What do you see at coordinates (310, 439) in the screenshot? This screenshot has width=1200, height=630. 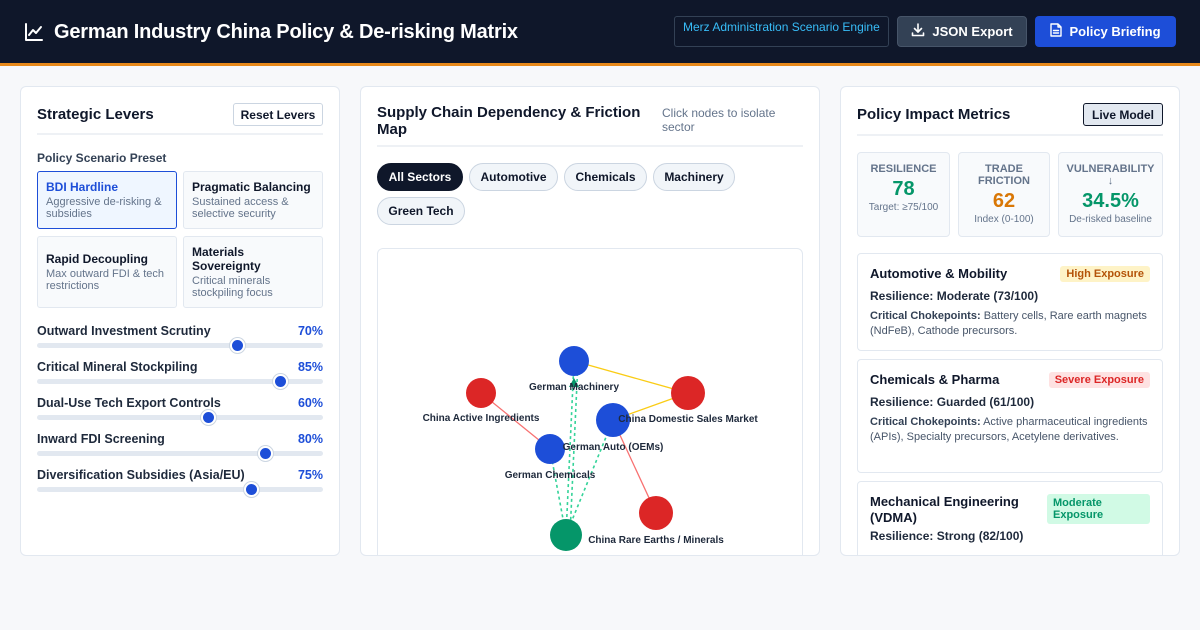 I see `lever-value: 80%` at bounding box center [310, 439].